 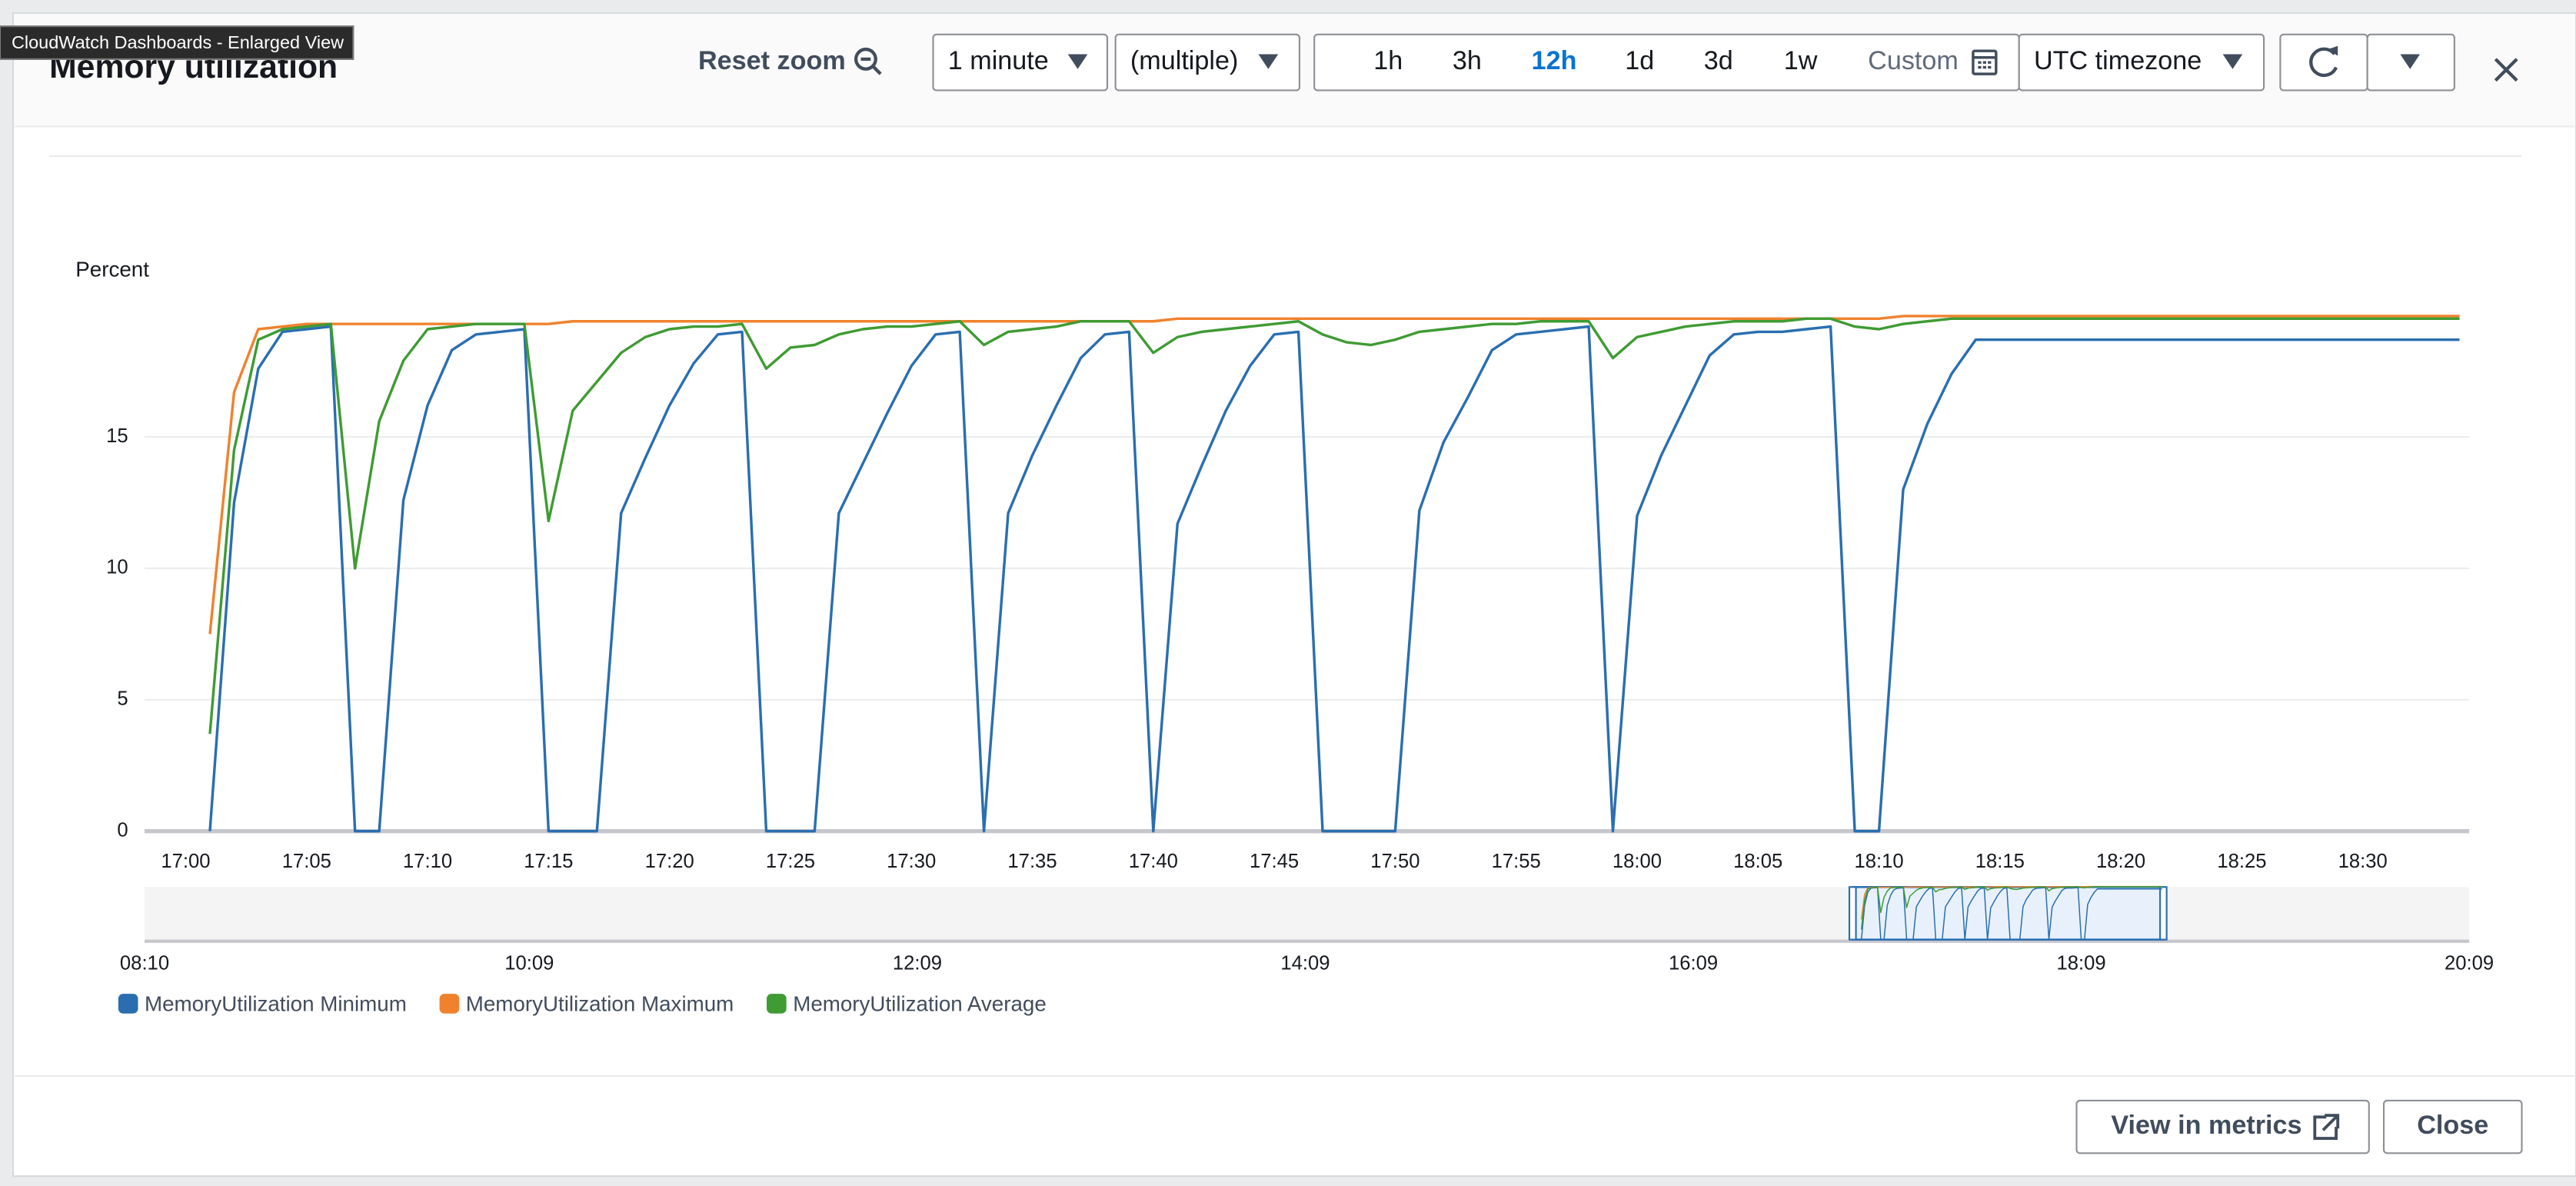 What do you see at coordinates (1801, 60) in the screenshot?
I see `range-button: 1w` at bounding box center [1801, 60].